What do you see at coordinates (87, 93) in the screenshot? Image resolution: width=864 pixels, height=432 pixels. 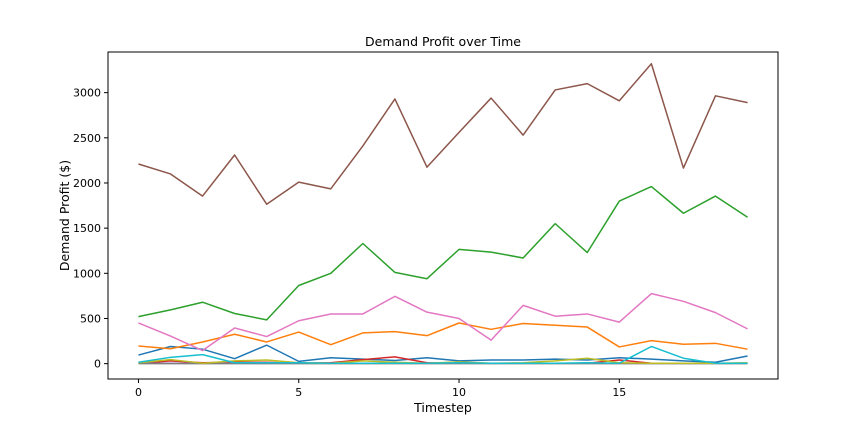 I see `y-tick-label: 3000` at bounding box center [87, 93].